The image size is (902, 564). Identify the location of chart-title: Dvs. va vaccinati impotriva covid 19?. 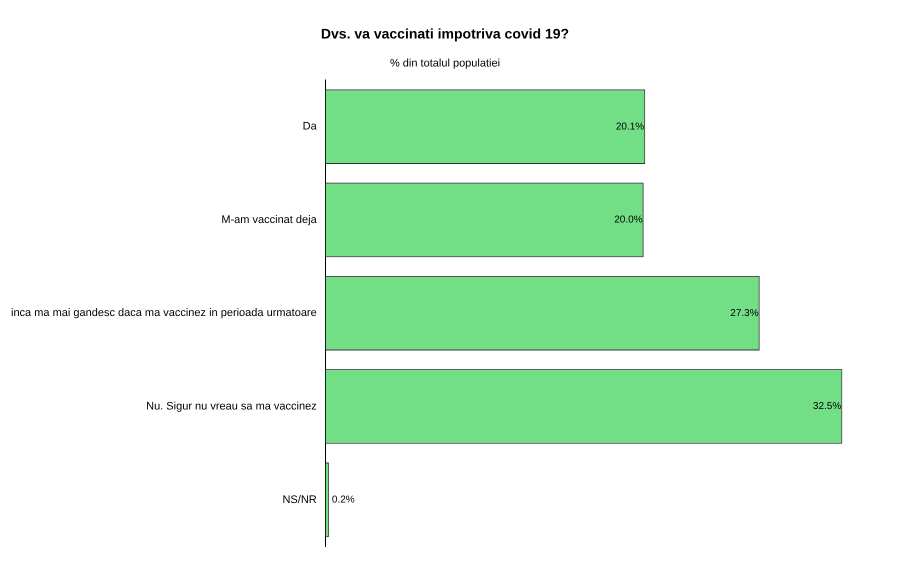
(445, 33).